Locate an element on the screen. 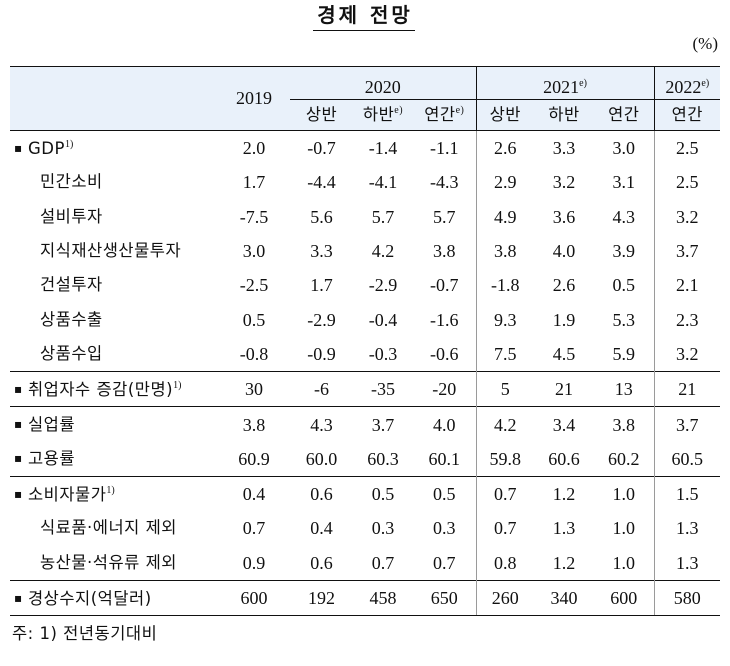  unit-label: (%) is located at coordinates (705, 43).